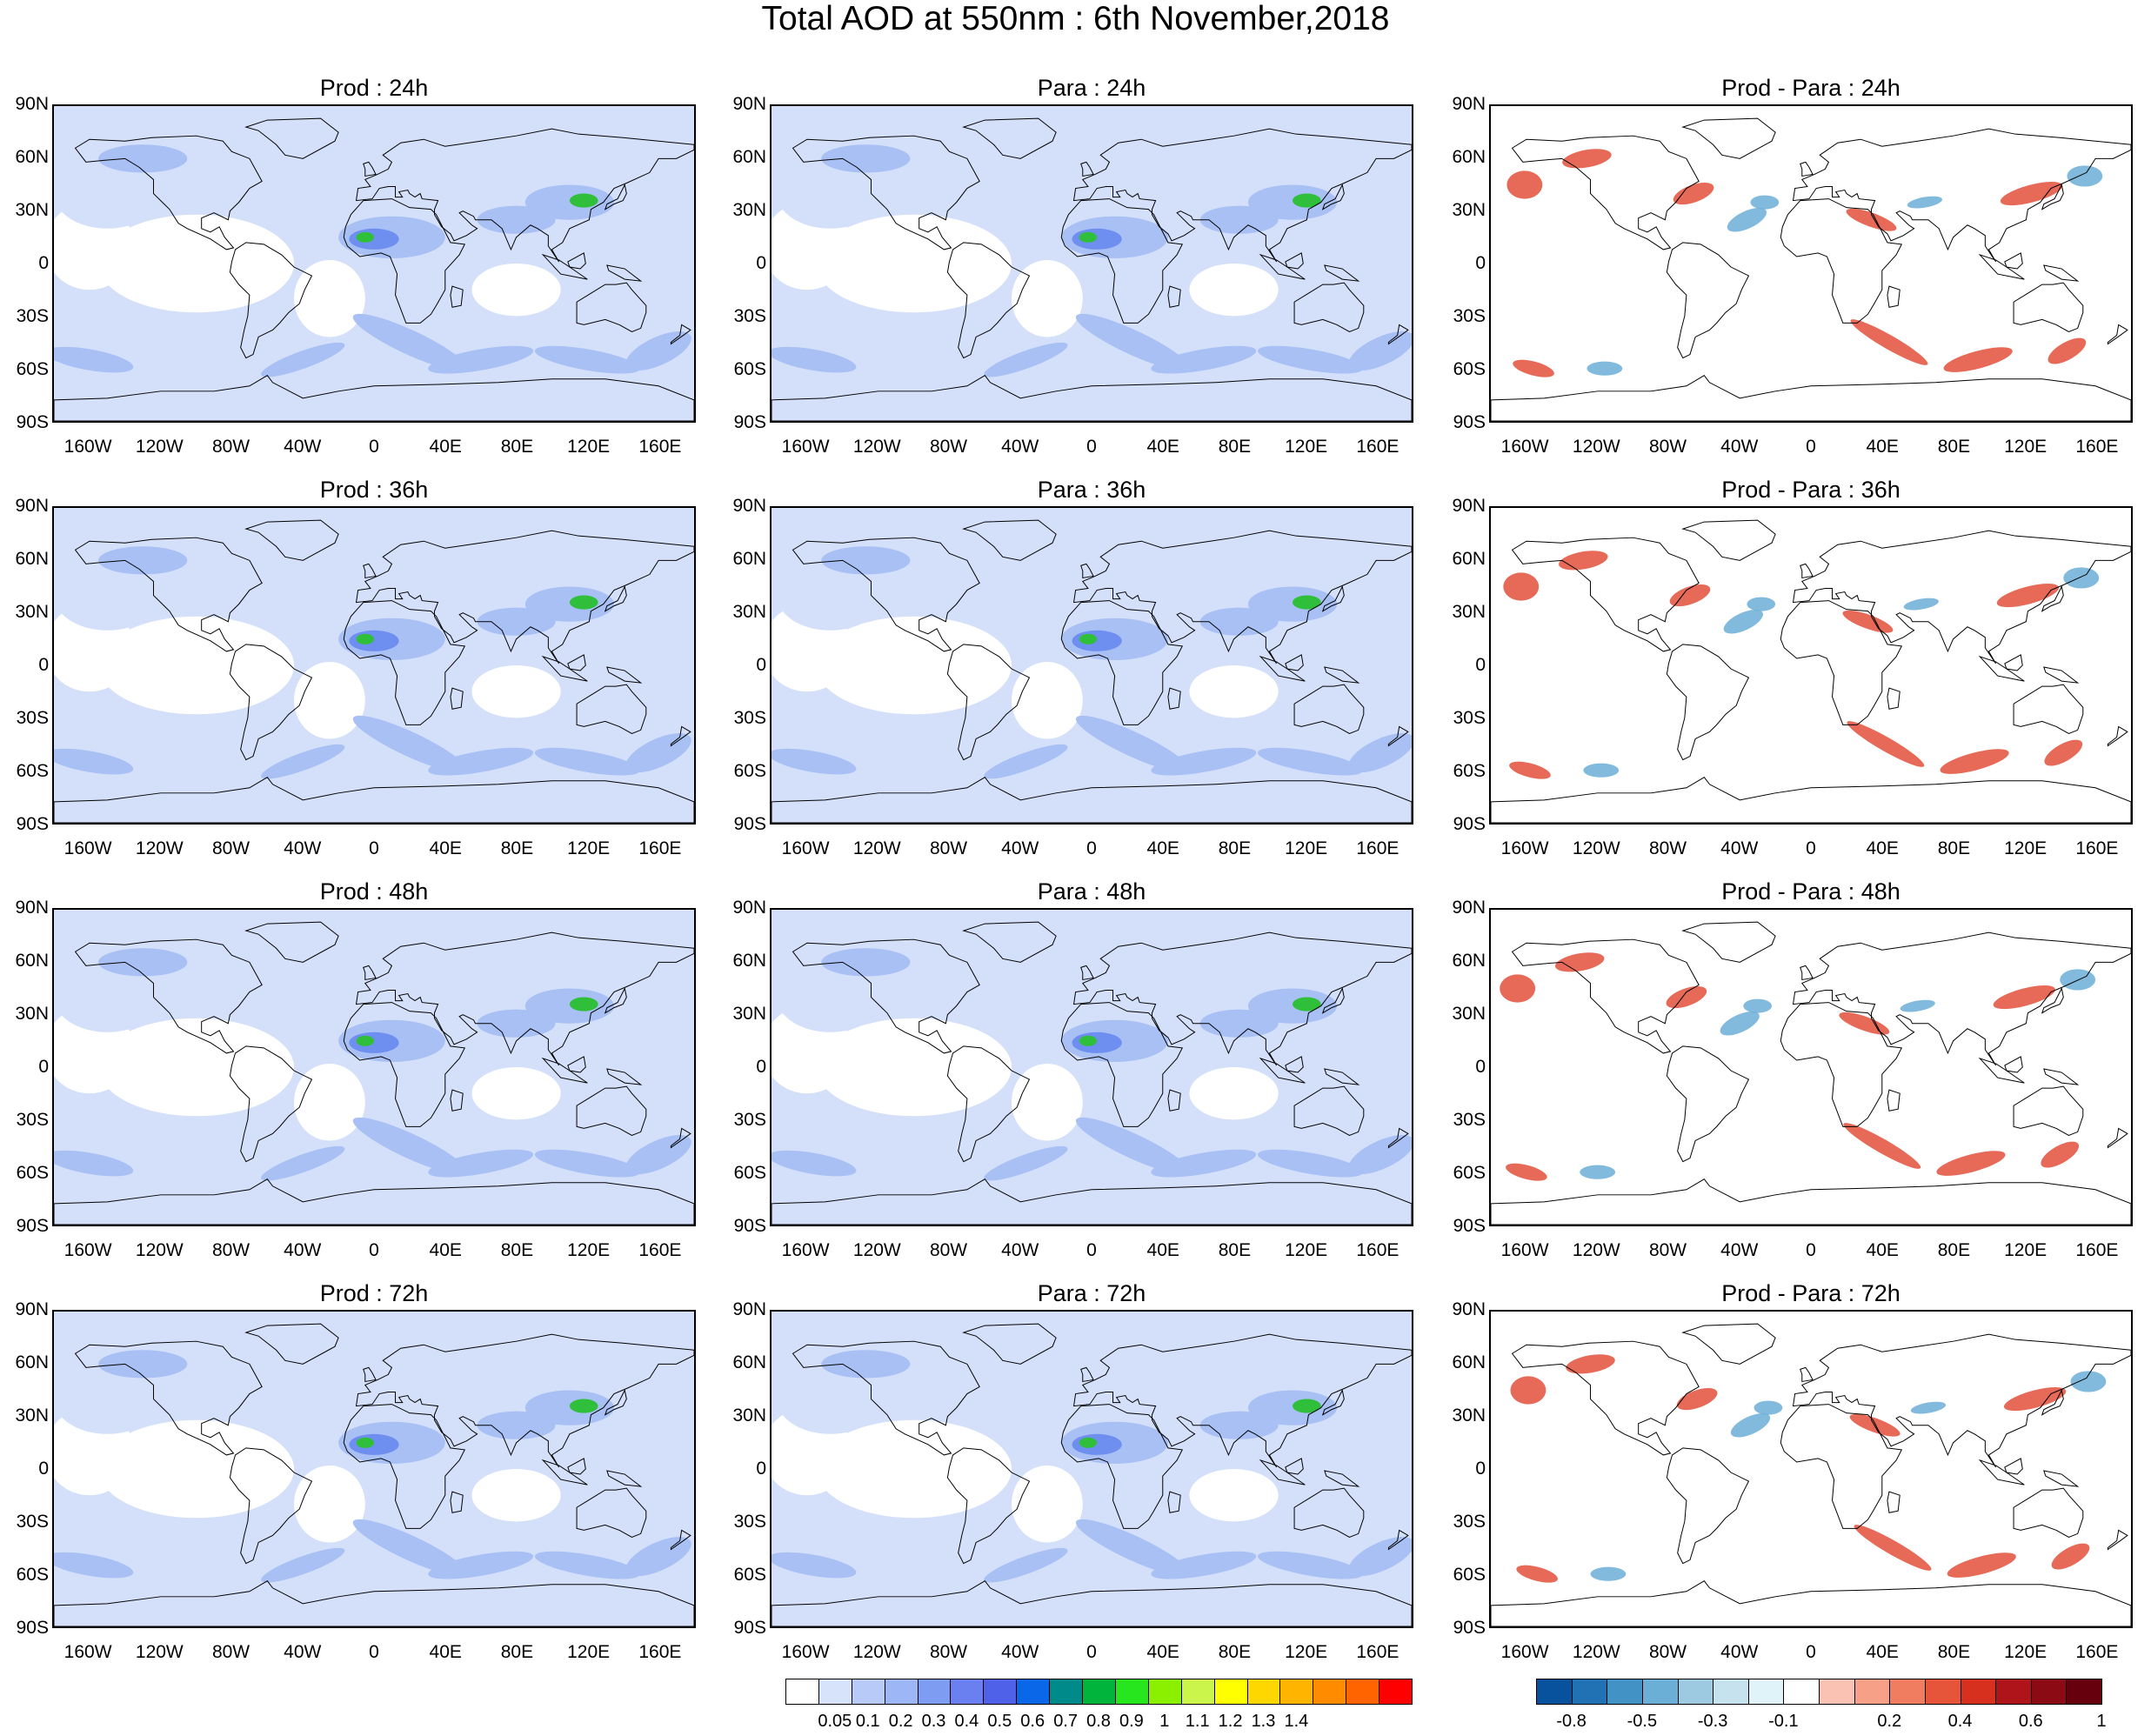 This screenshot has width=2151, height=1736. I want to click on latitude-label: 30N, so click(749, 612).